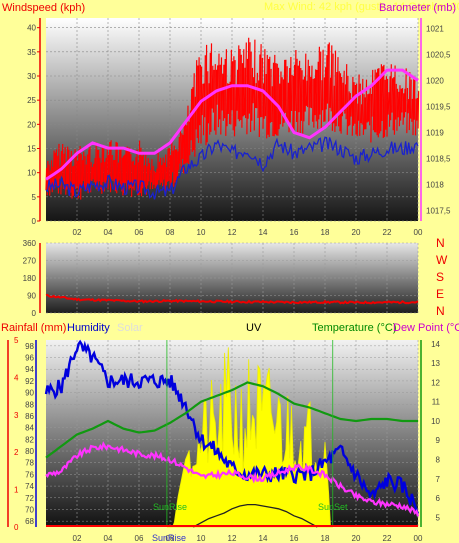 Image resolution: width=459 pixels, height=543 pixels. I want to click on baro-y-tick: 1019,5, so click(438, 106).